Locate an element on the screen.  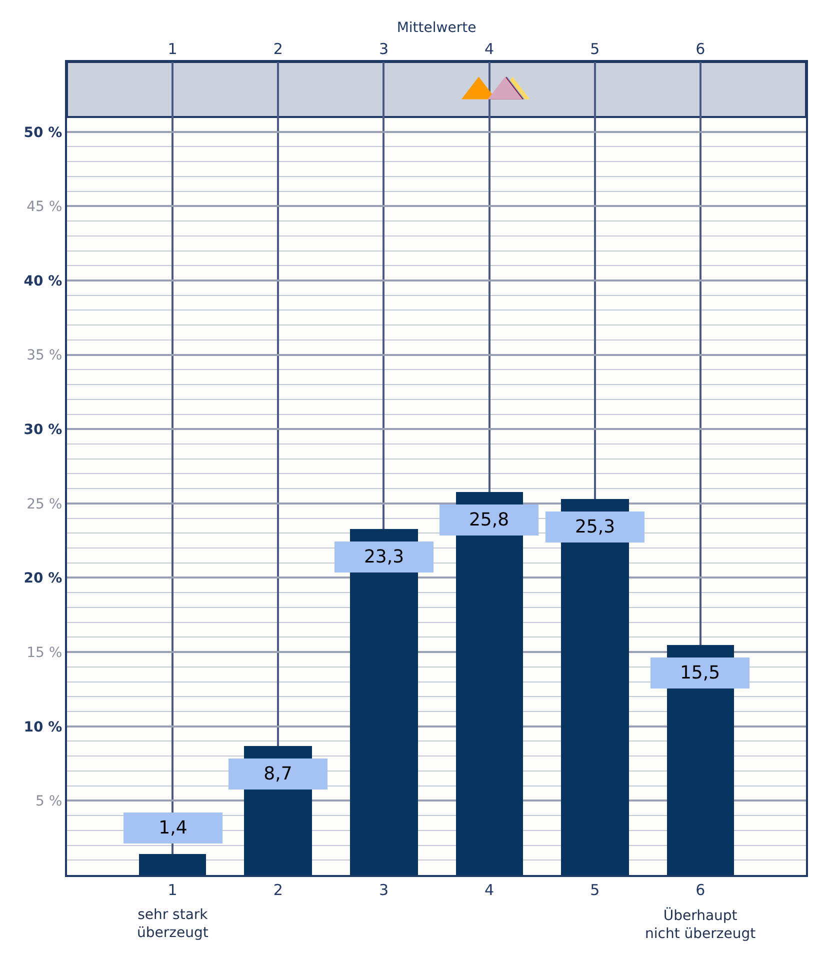
x2-tick-label: 5 is located at coordinates (595, 890).